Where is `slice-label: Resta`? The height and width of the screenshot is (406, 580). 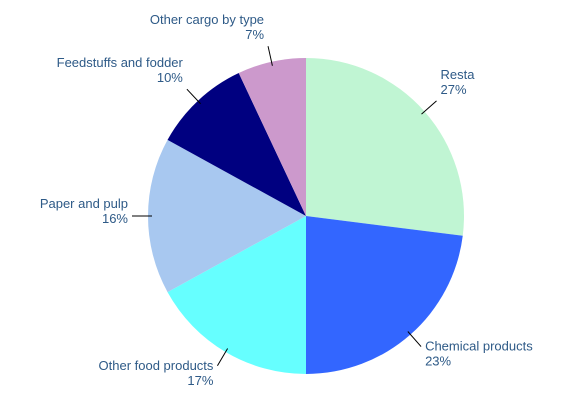 slice-label: Resta is located at coordinates (458, 74).